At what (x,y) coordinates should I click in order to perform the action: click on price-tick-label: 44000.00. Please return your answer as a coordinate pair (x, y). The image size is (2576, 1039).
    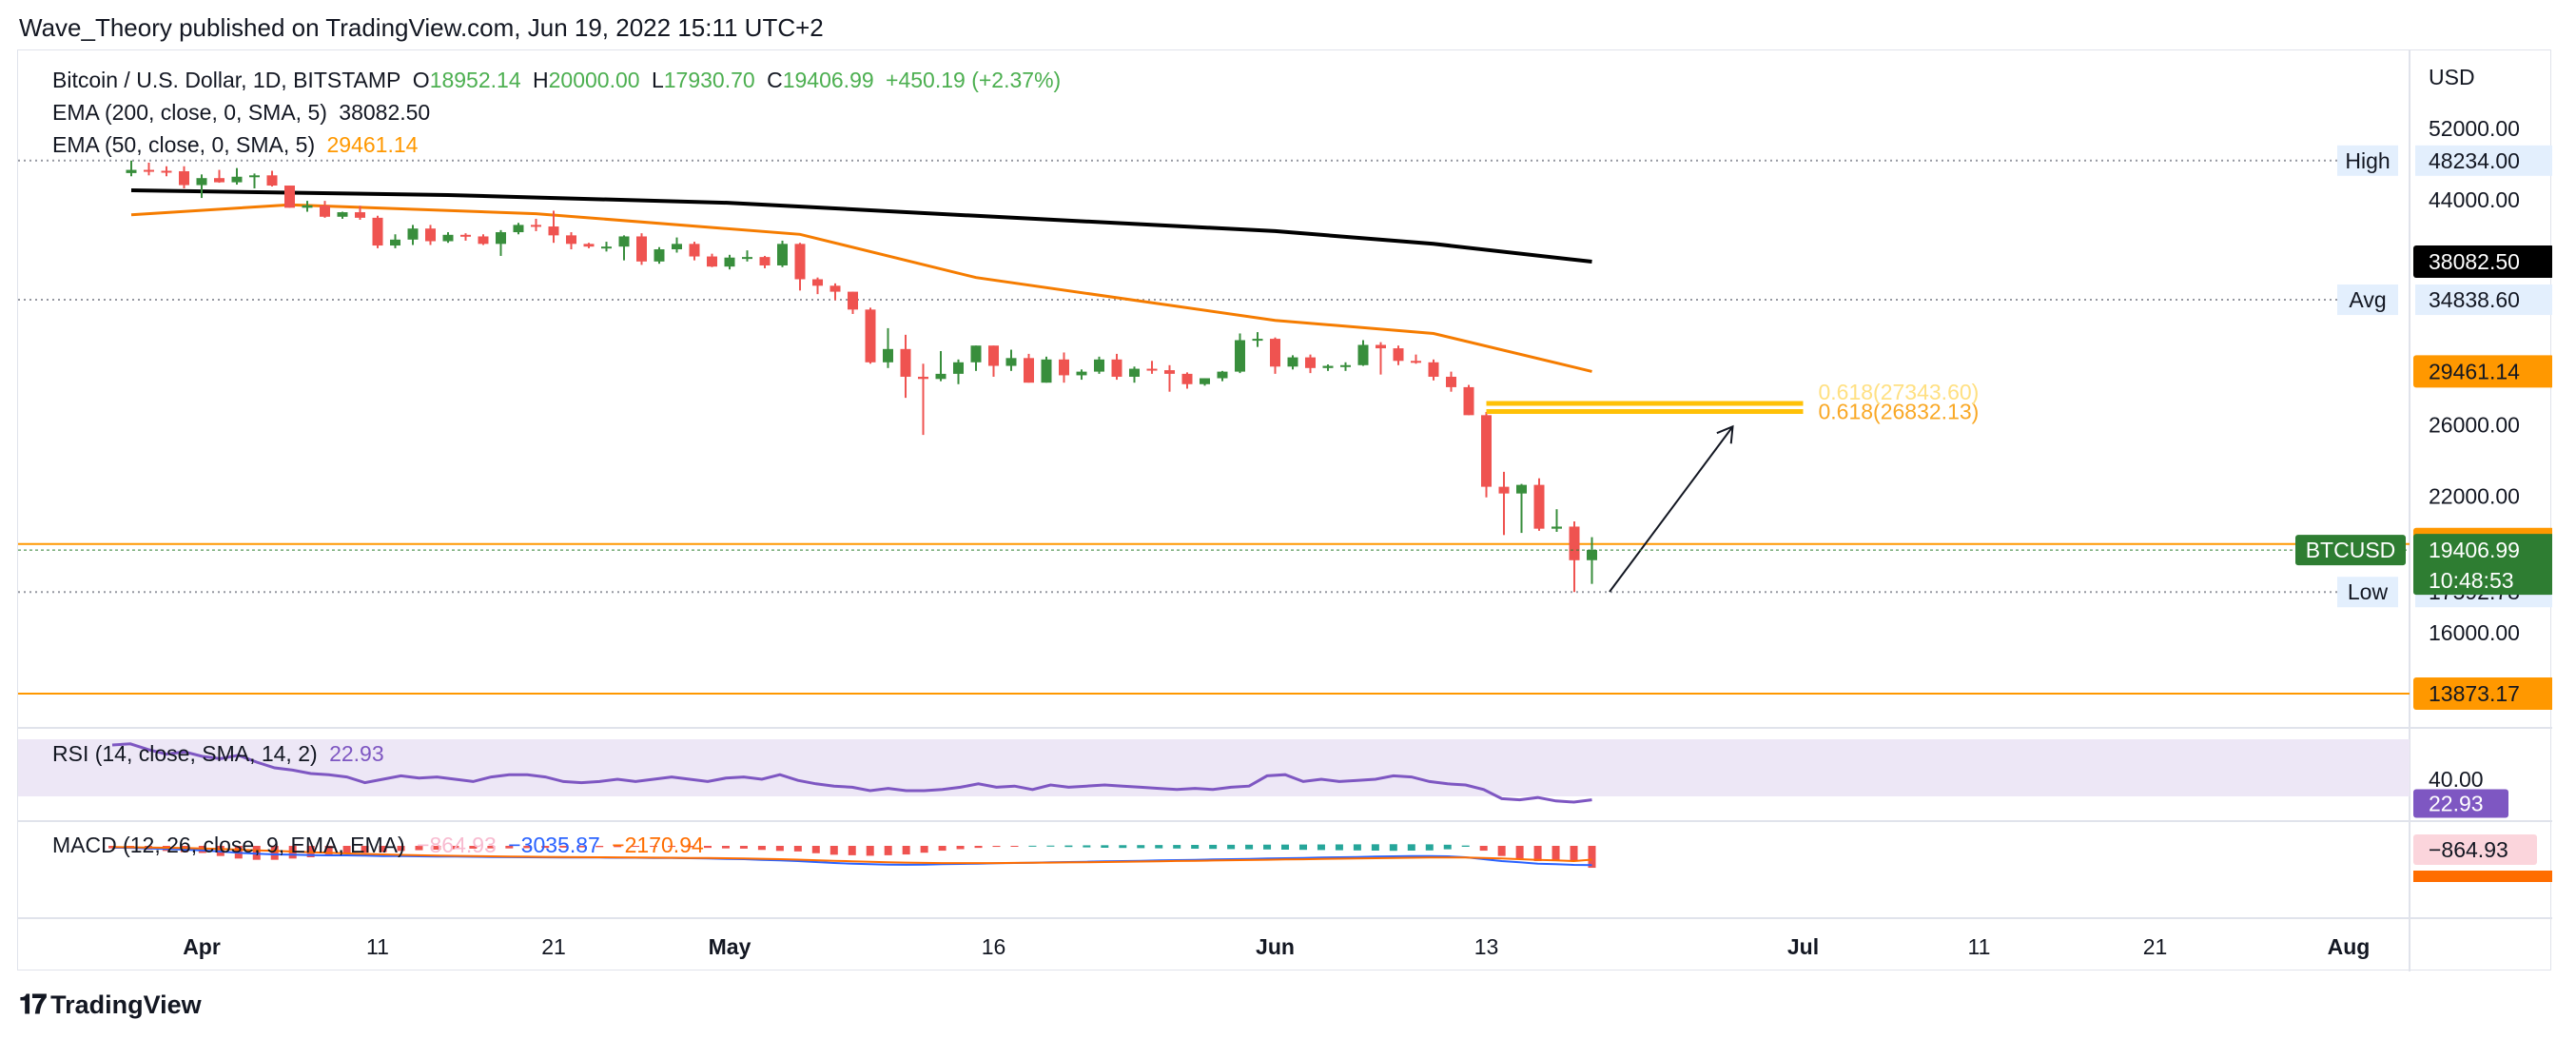
    Looking at the image, I should click on (2475, 199).